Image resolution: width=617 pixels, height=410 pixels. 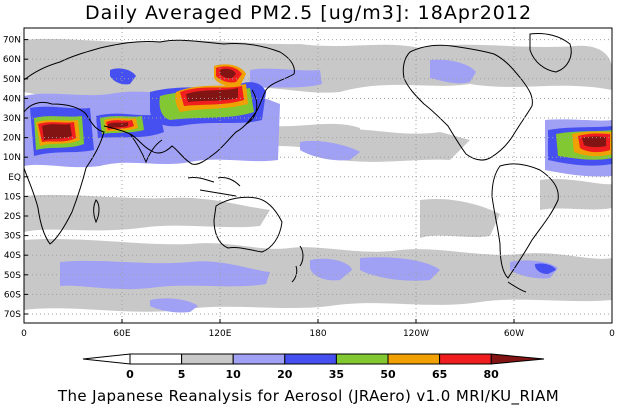 I want to click on colorbar-under-arrow, so click(x=106, y=359).